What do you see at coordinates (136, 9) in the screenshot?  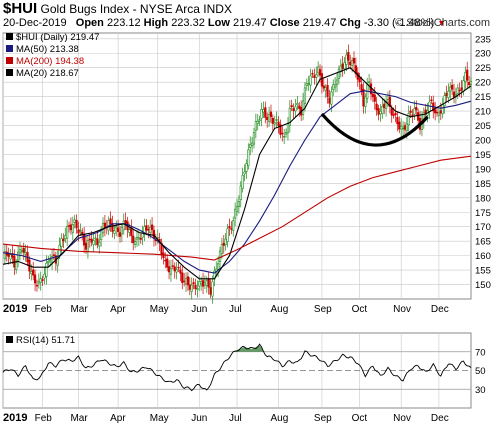 I see `index-name: Gold Bugs Index - NYSE Arca INDX` at bounding box center [136, 9].